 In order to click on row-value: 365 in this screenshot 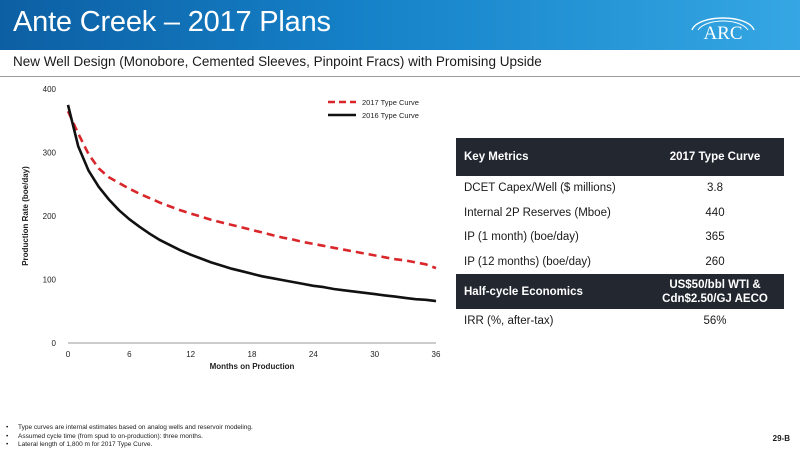, I will do `click(715, 237)`.